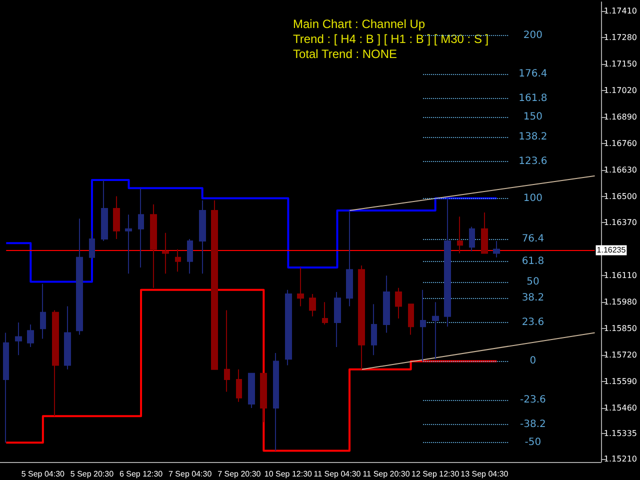  I want to click on annotation: 138.2, so click(533, 137).